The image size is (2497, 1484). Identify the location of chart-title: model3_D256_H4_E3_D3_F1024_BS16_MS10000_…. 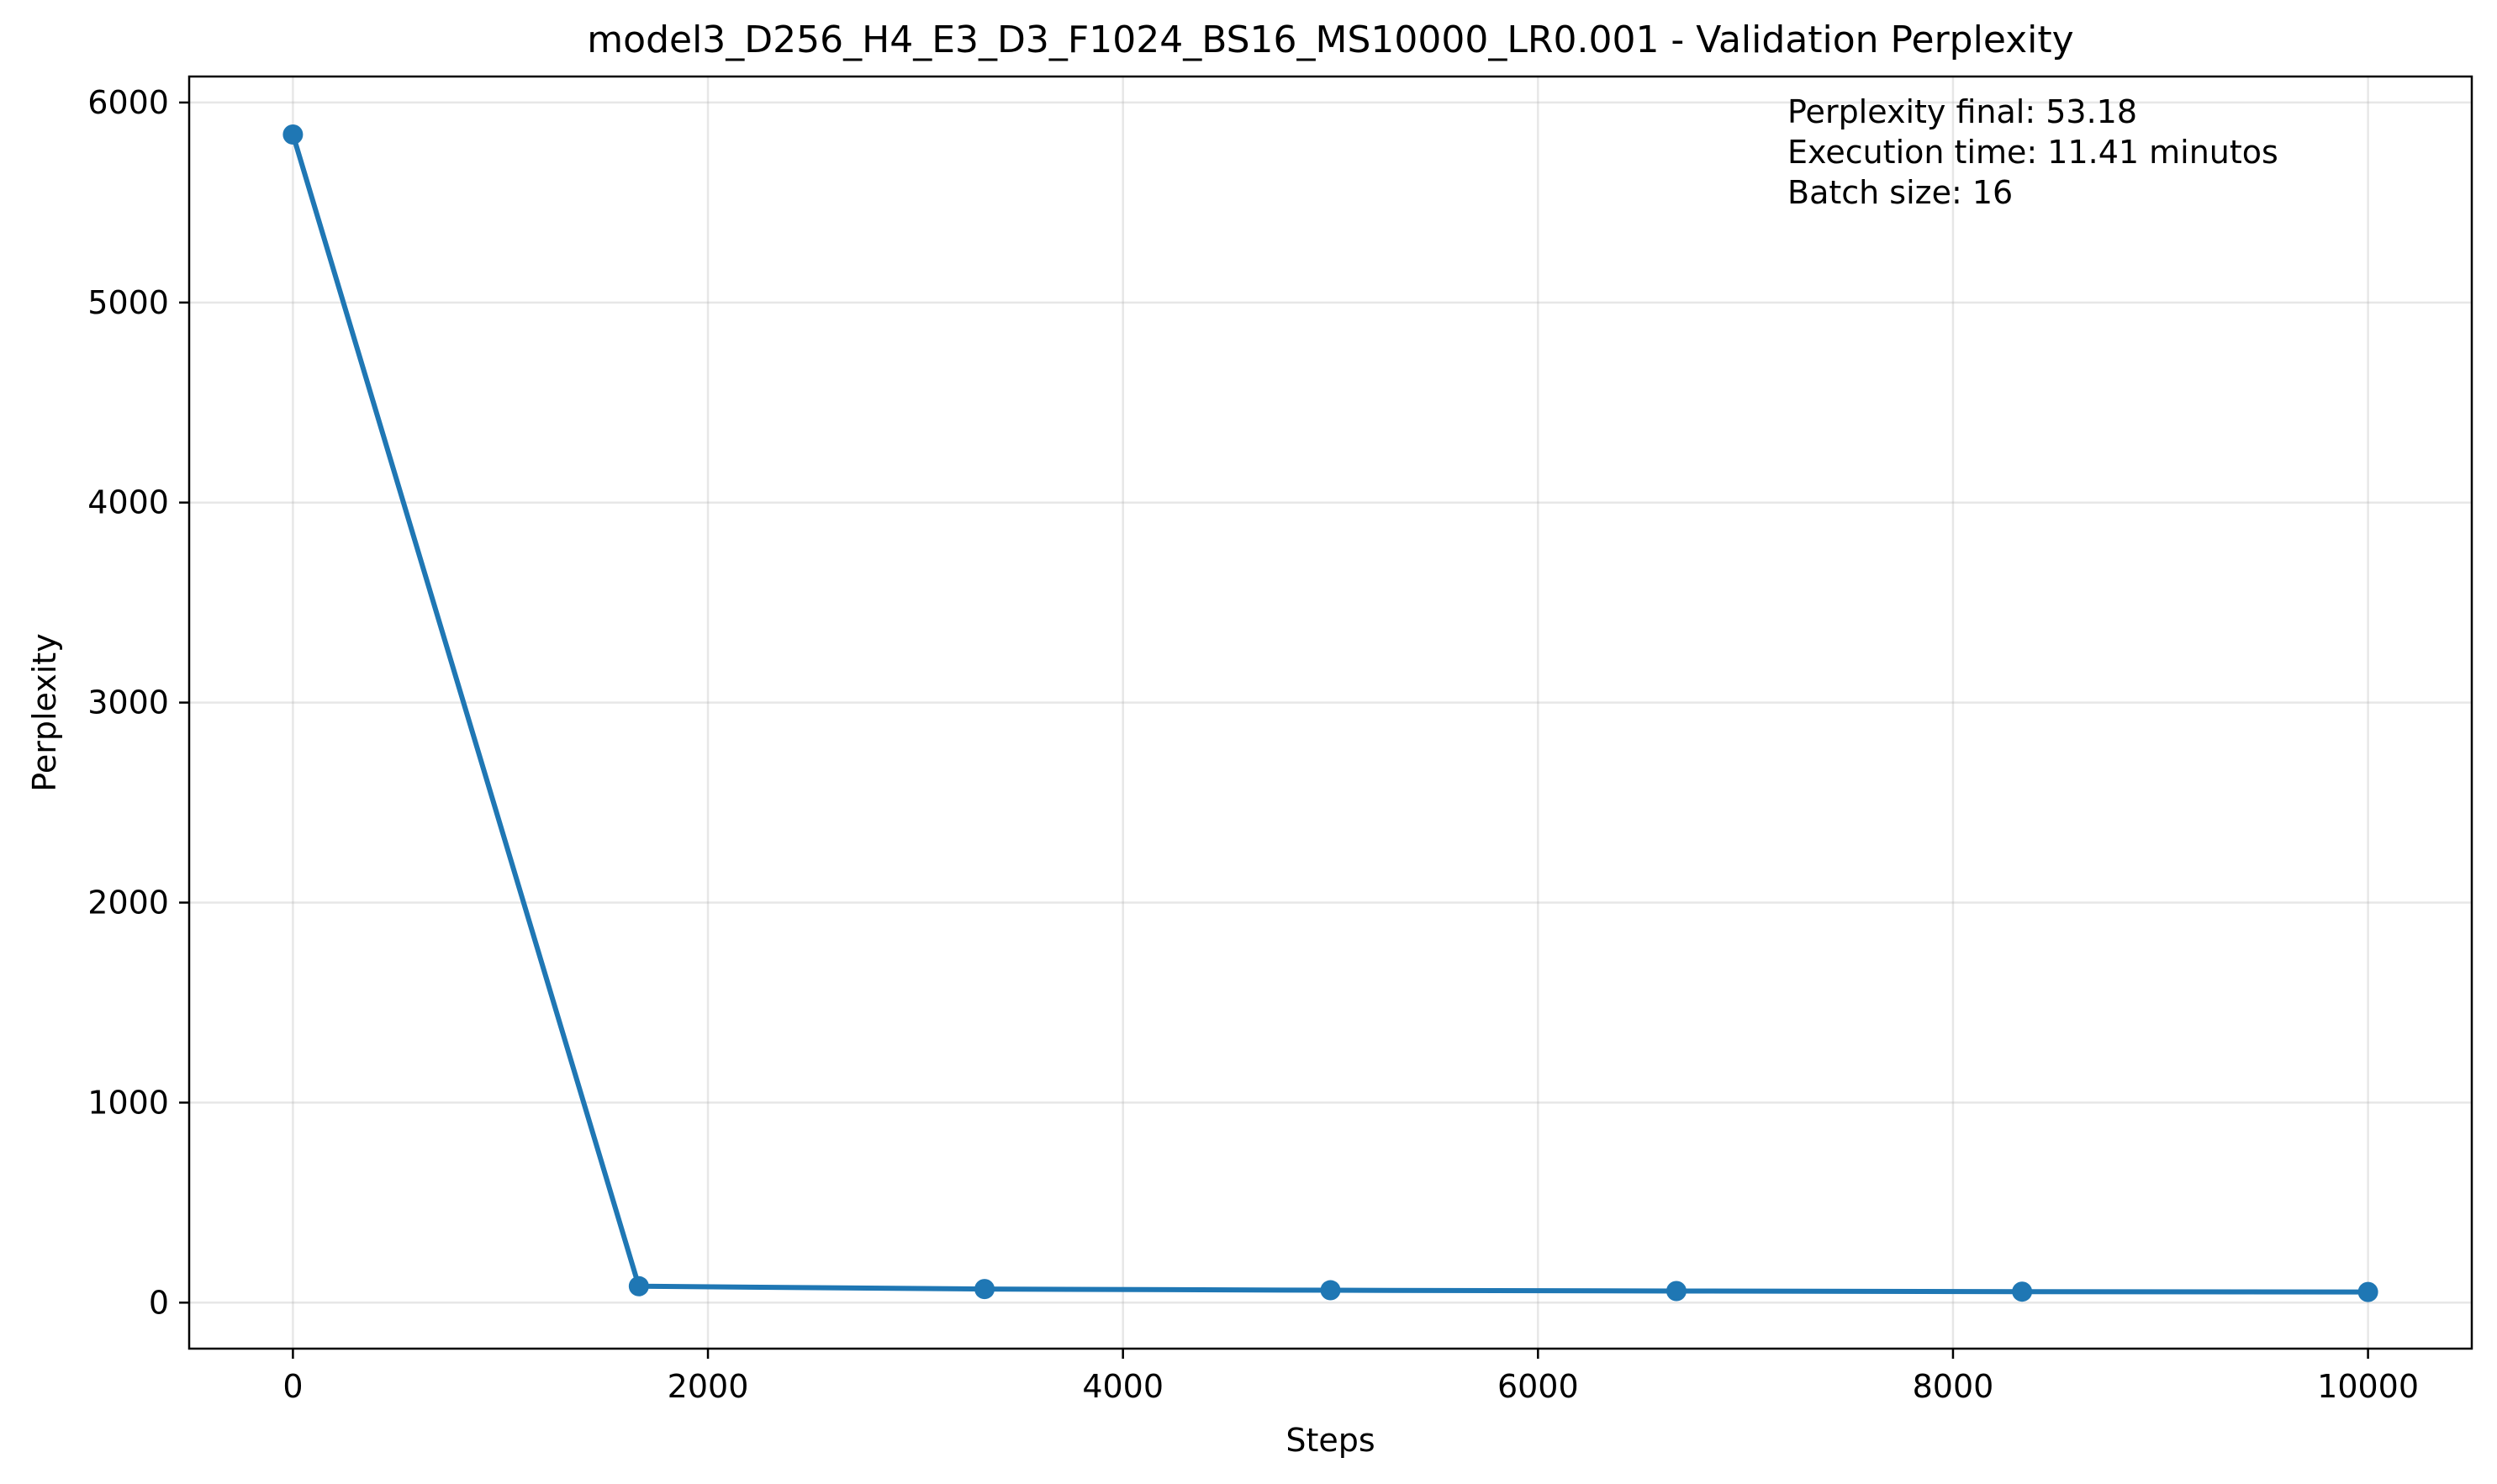
(1330, 39).